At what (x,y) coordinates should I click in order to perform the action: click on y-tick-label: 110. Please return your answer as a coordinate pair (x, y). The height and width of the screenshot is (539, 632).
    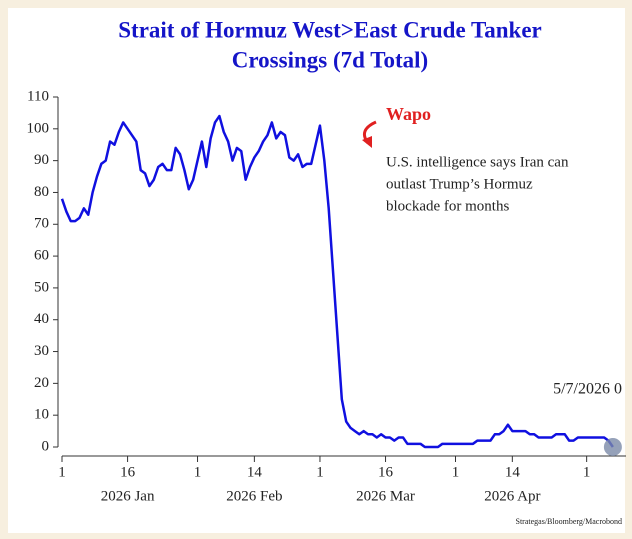
    Looking at the image, I should click on (38, 96).